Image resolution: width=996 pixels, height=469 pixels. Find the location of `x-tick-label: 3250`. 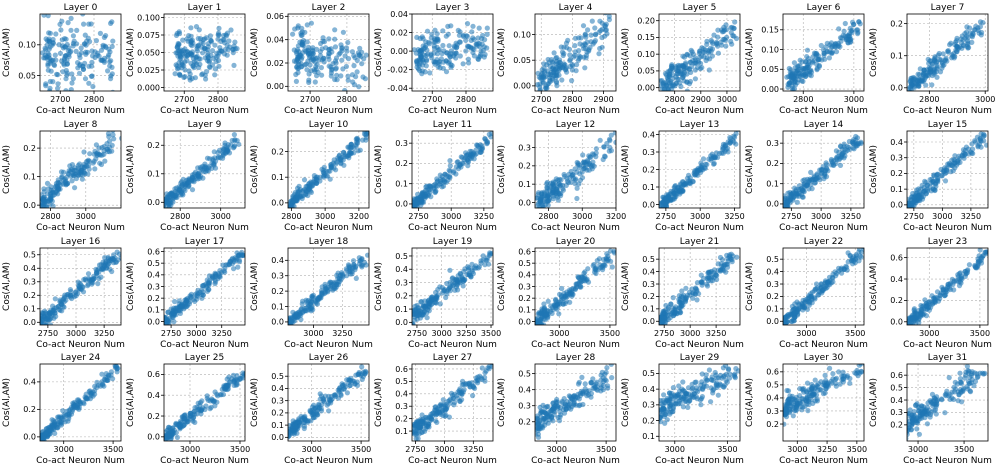

x-tick-label: 3250 is located at coordinates (716, 333).